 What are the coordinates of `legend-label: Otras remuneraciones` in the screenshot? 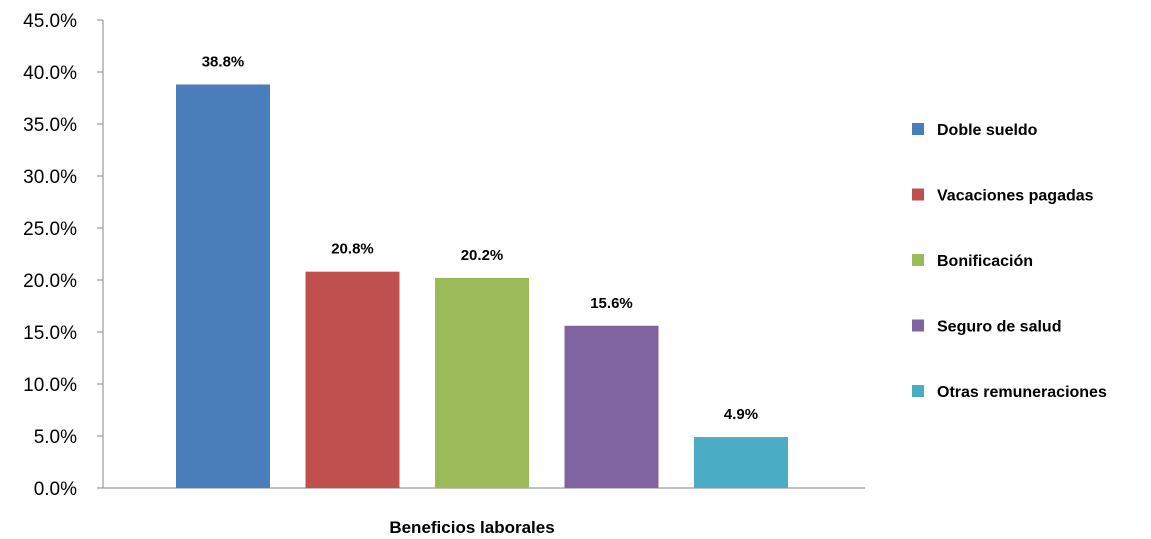 It's located at (1022, 392).